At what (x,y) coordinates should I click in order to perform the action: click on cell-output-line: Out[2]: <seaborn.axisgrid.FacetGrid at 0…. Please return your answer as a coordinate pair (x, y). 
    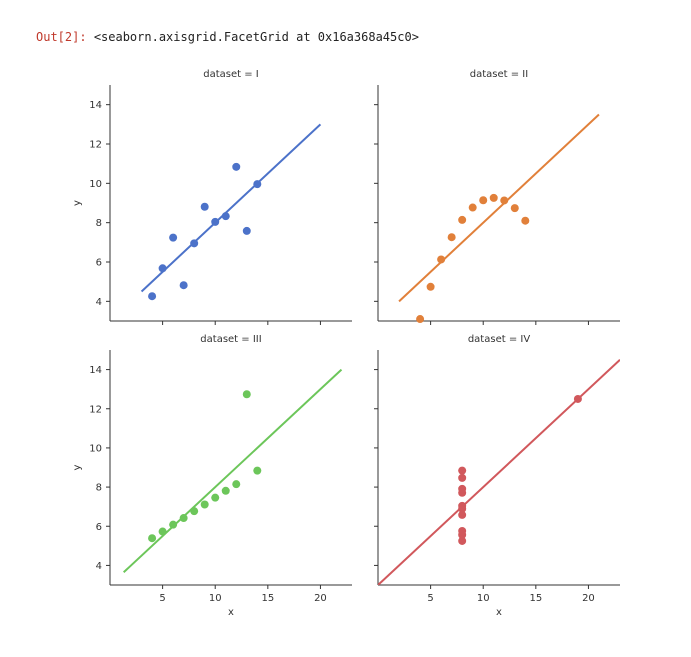
    Looking at the image, I should click on (227, 37).